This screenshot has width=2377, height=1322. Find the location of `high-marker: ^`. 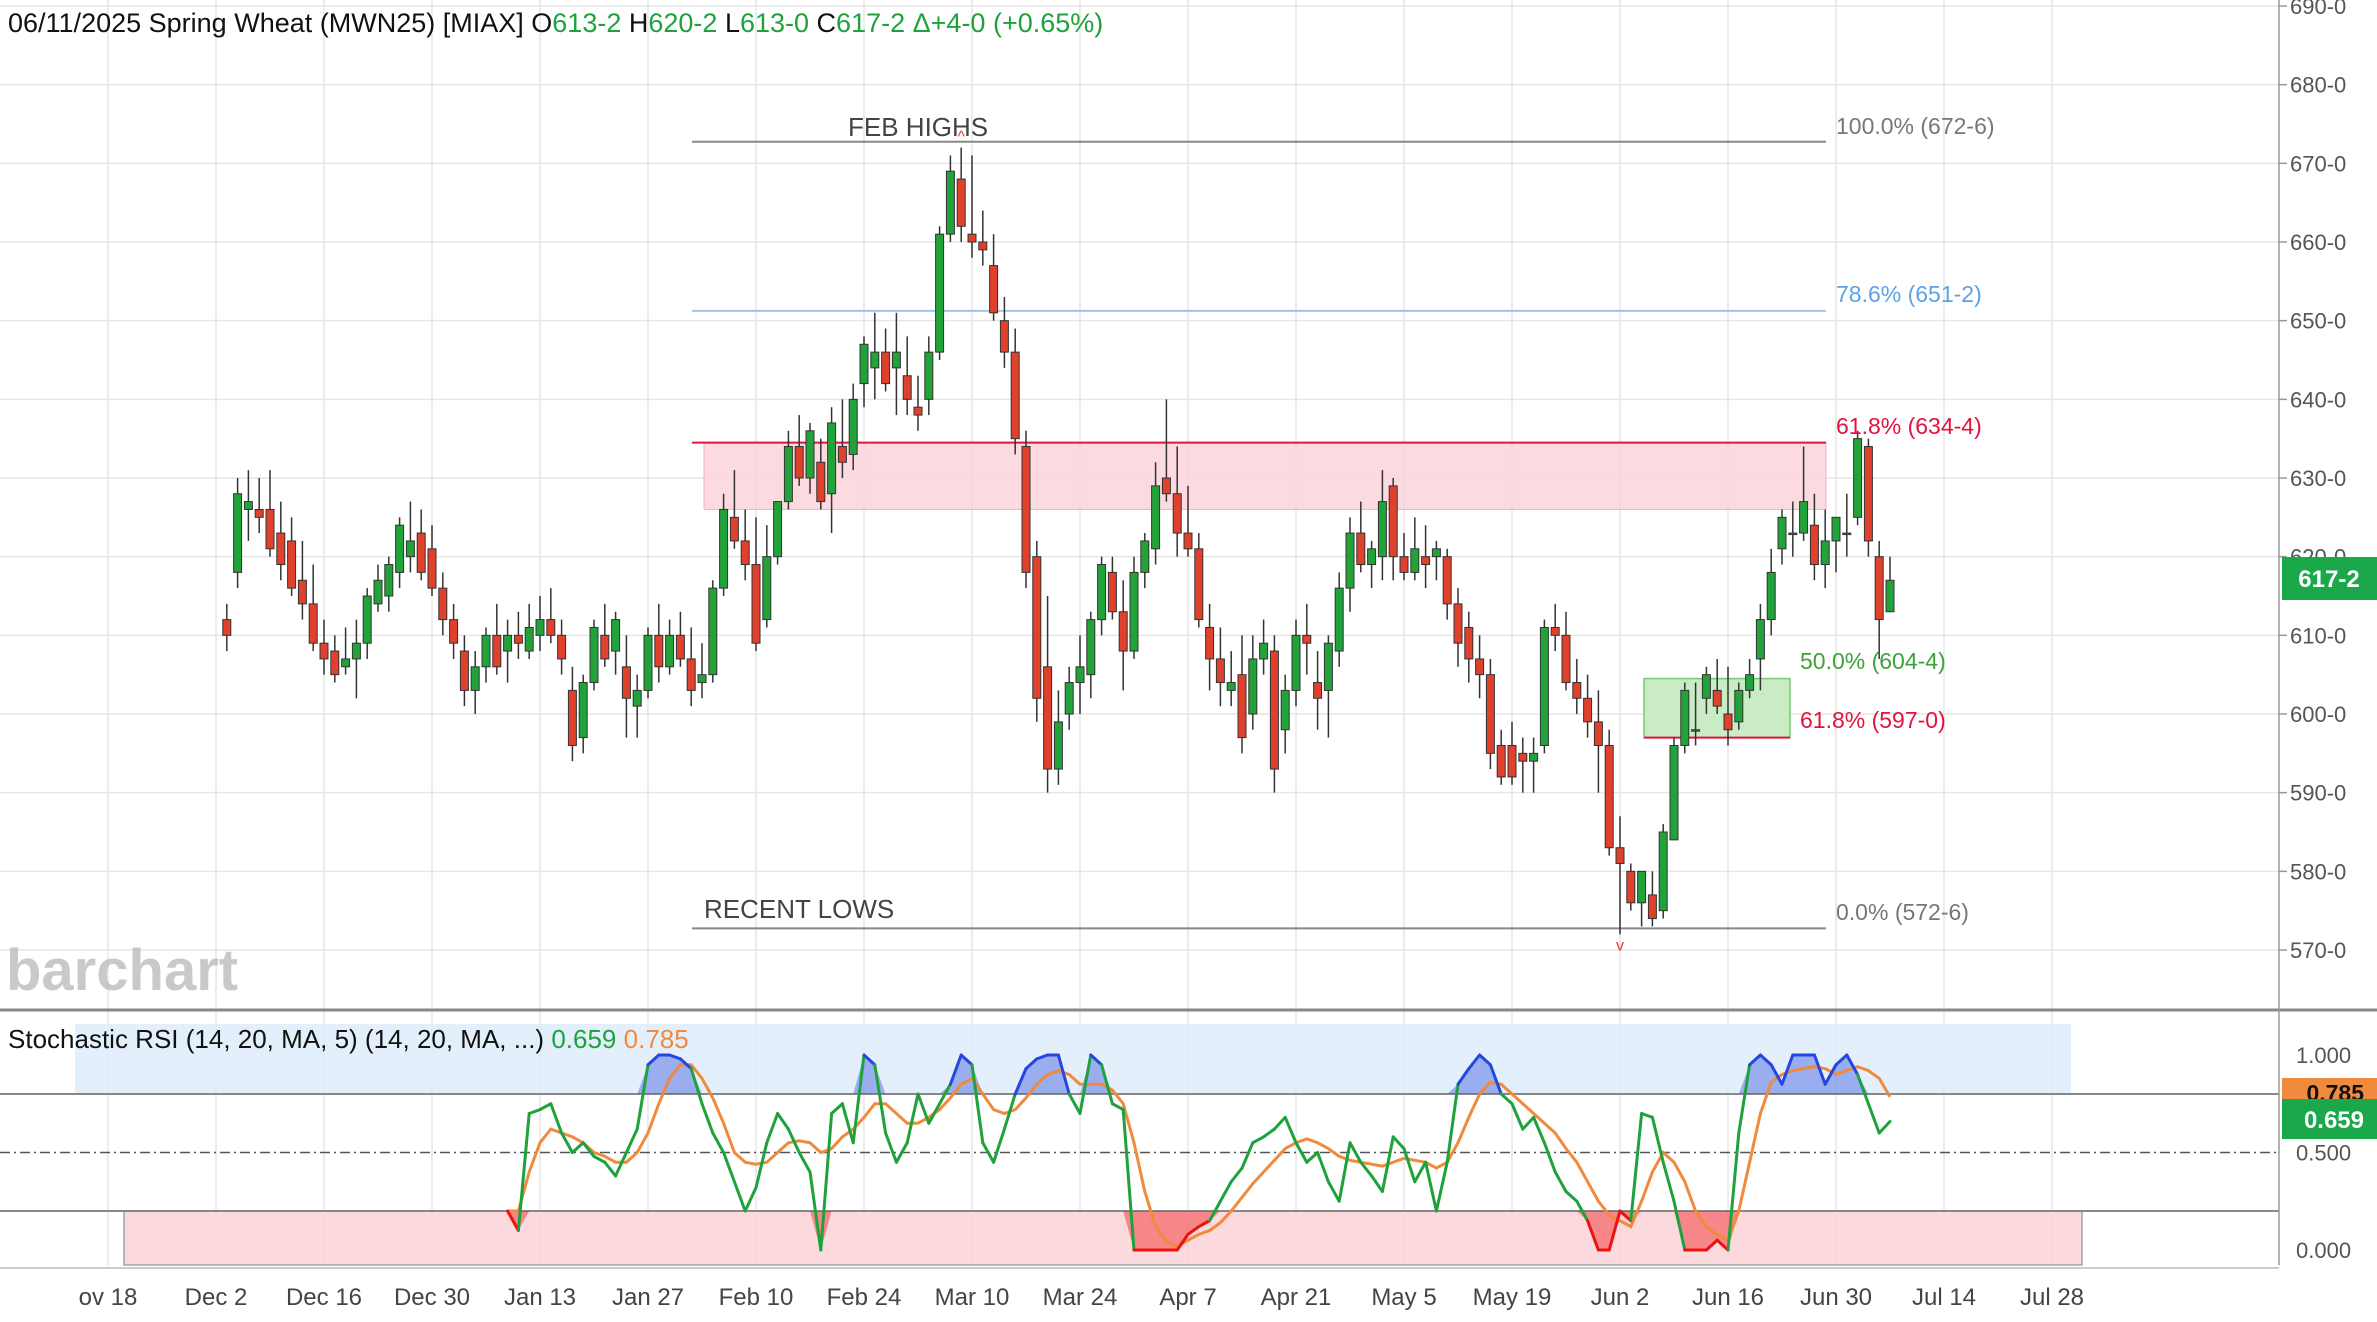

high-marker: ^ is located at coordinates (961, 137).